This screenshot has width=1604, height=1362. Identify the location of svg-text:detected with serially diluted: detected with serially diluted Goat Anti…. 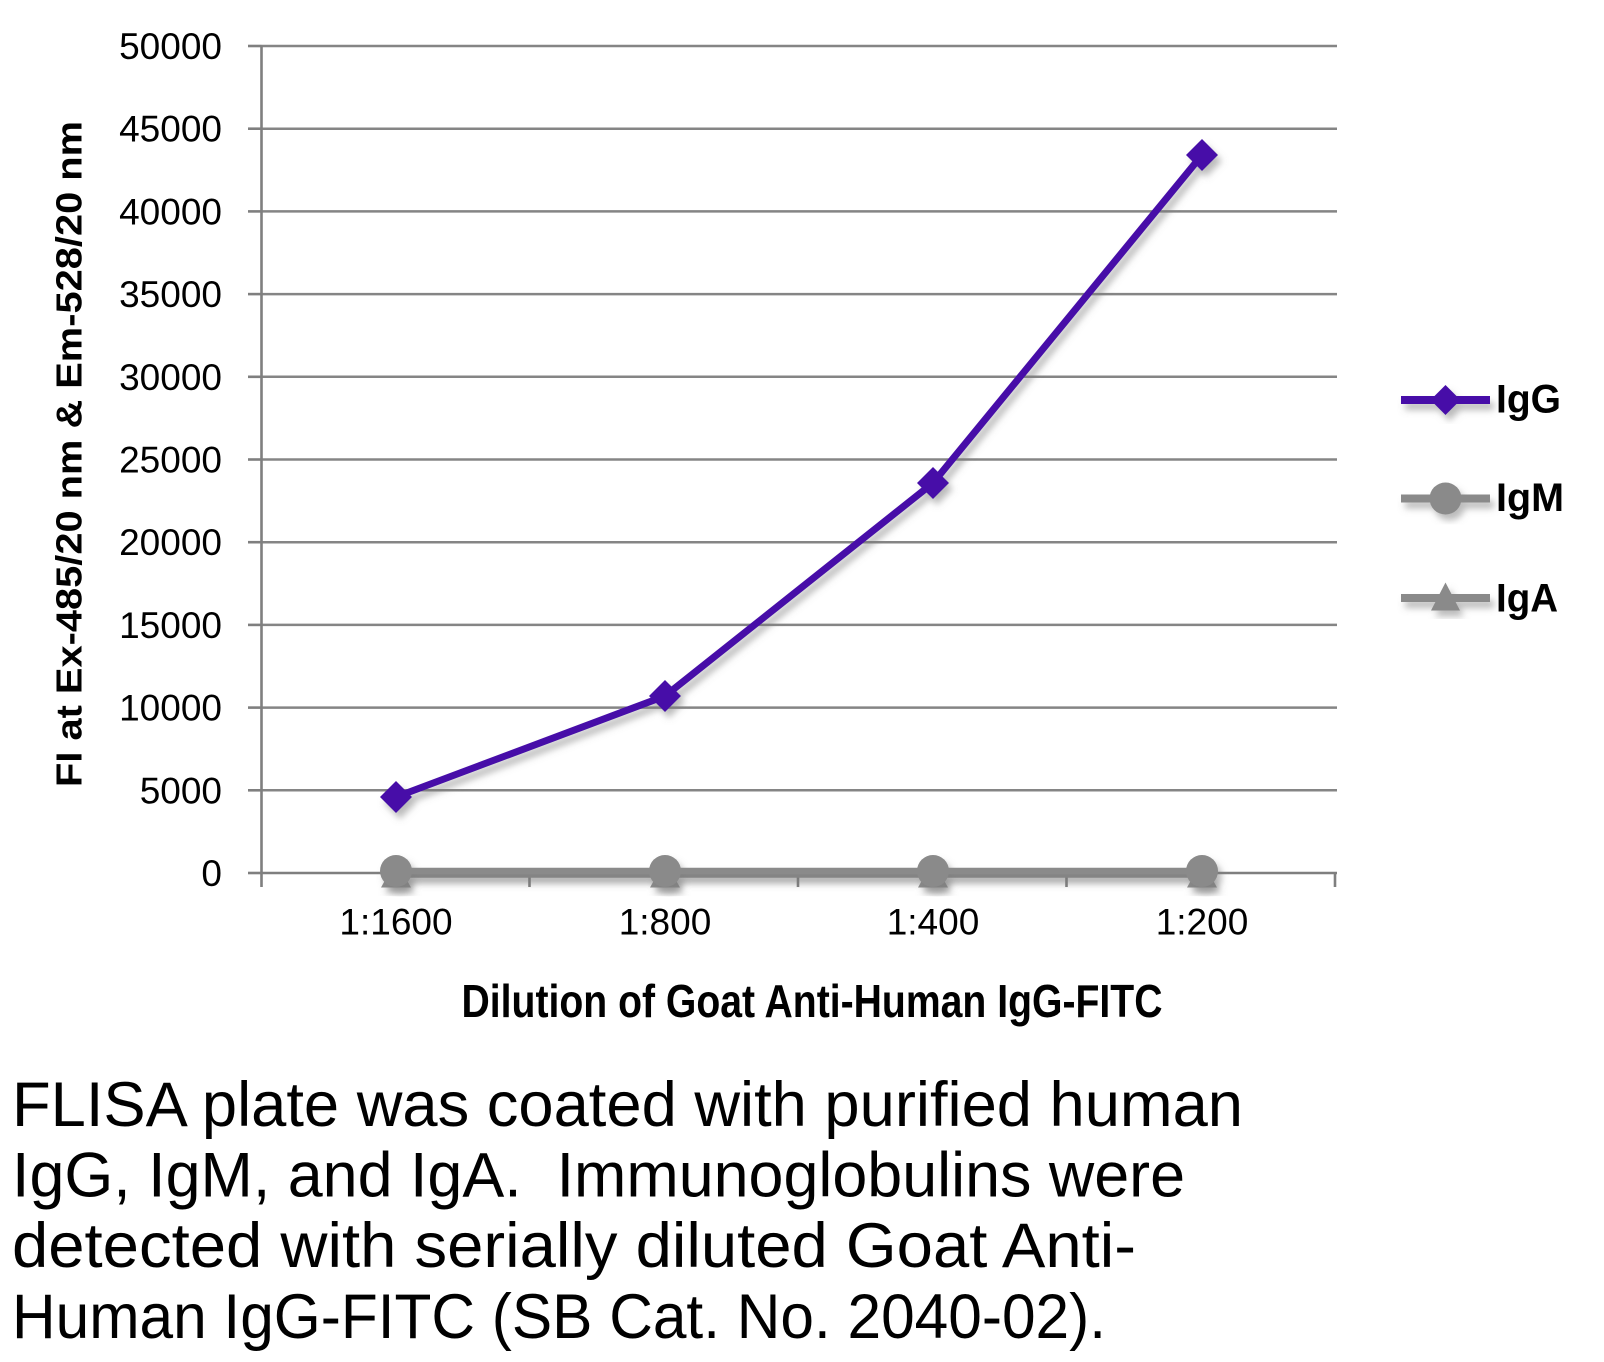
(574, 1246).